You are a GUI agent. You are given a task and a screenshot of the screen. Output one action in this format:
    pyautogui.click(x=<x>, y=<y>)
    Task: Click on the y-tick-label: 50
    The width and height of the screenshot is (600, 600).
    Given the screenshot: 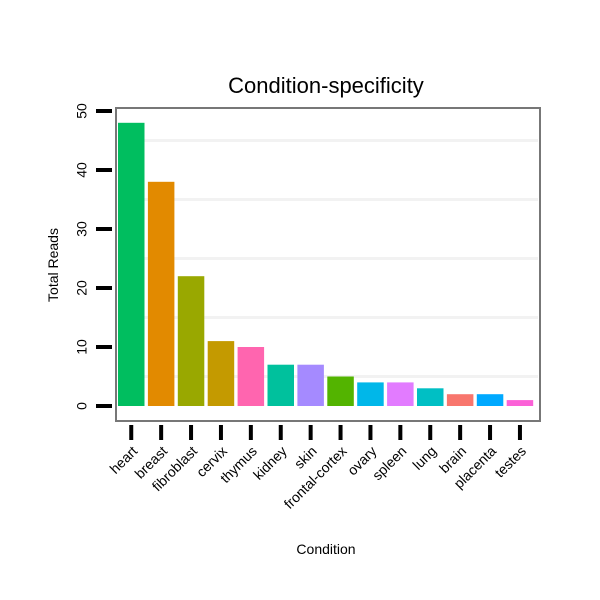 What is the action you would take?
    pyautogui.click(x=82, y=111)
    